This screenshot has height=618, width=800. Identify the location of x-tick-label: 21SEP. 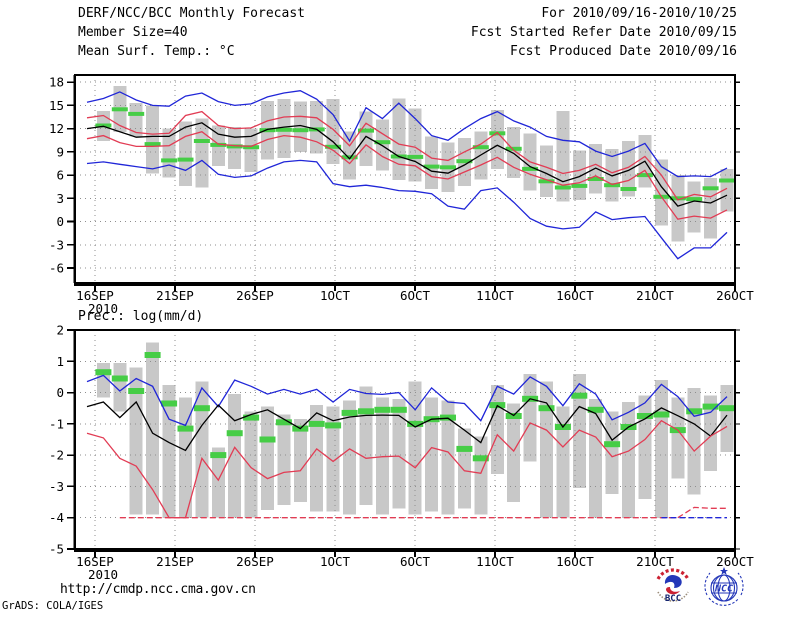
(175, 561).